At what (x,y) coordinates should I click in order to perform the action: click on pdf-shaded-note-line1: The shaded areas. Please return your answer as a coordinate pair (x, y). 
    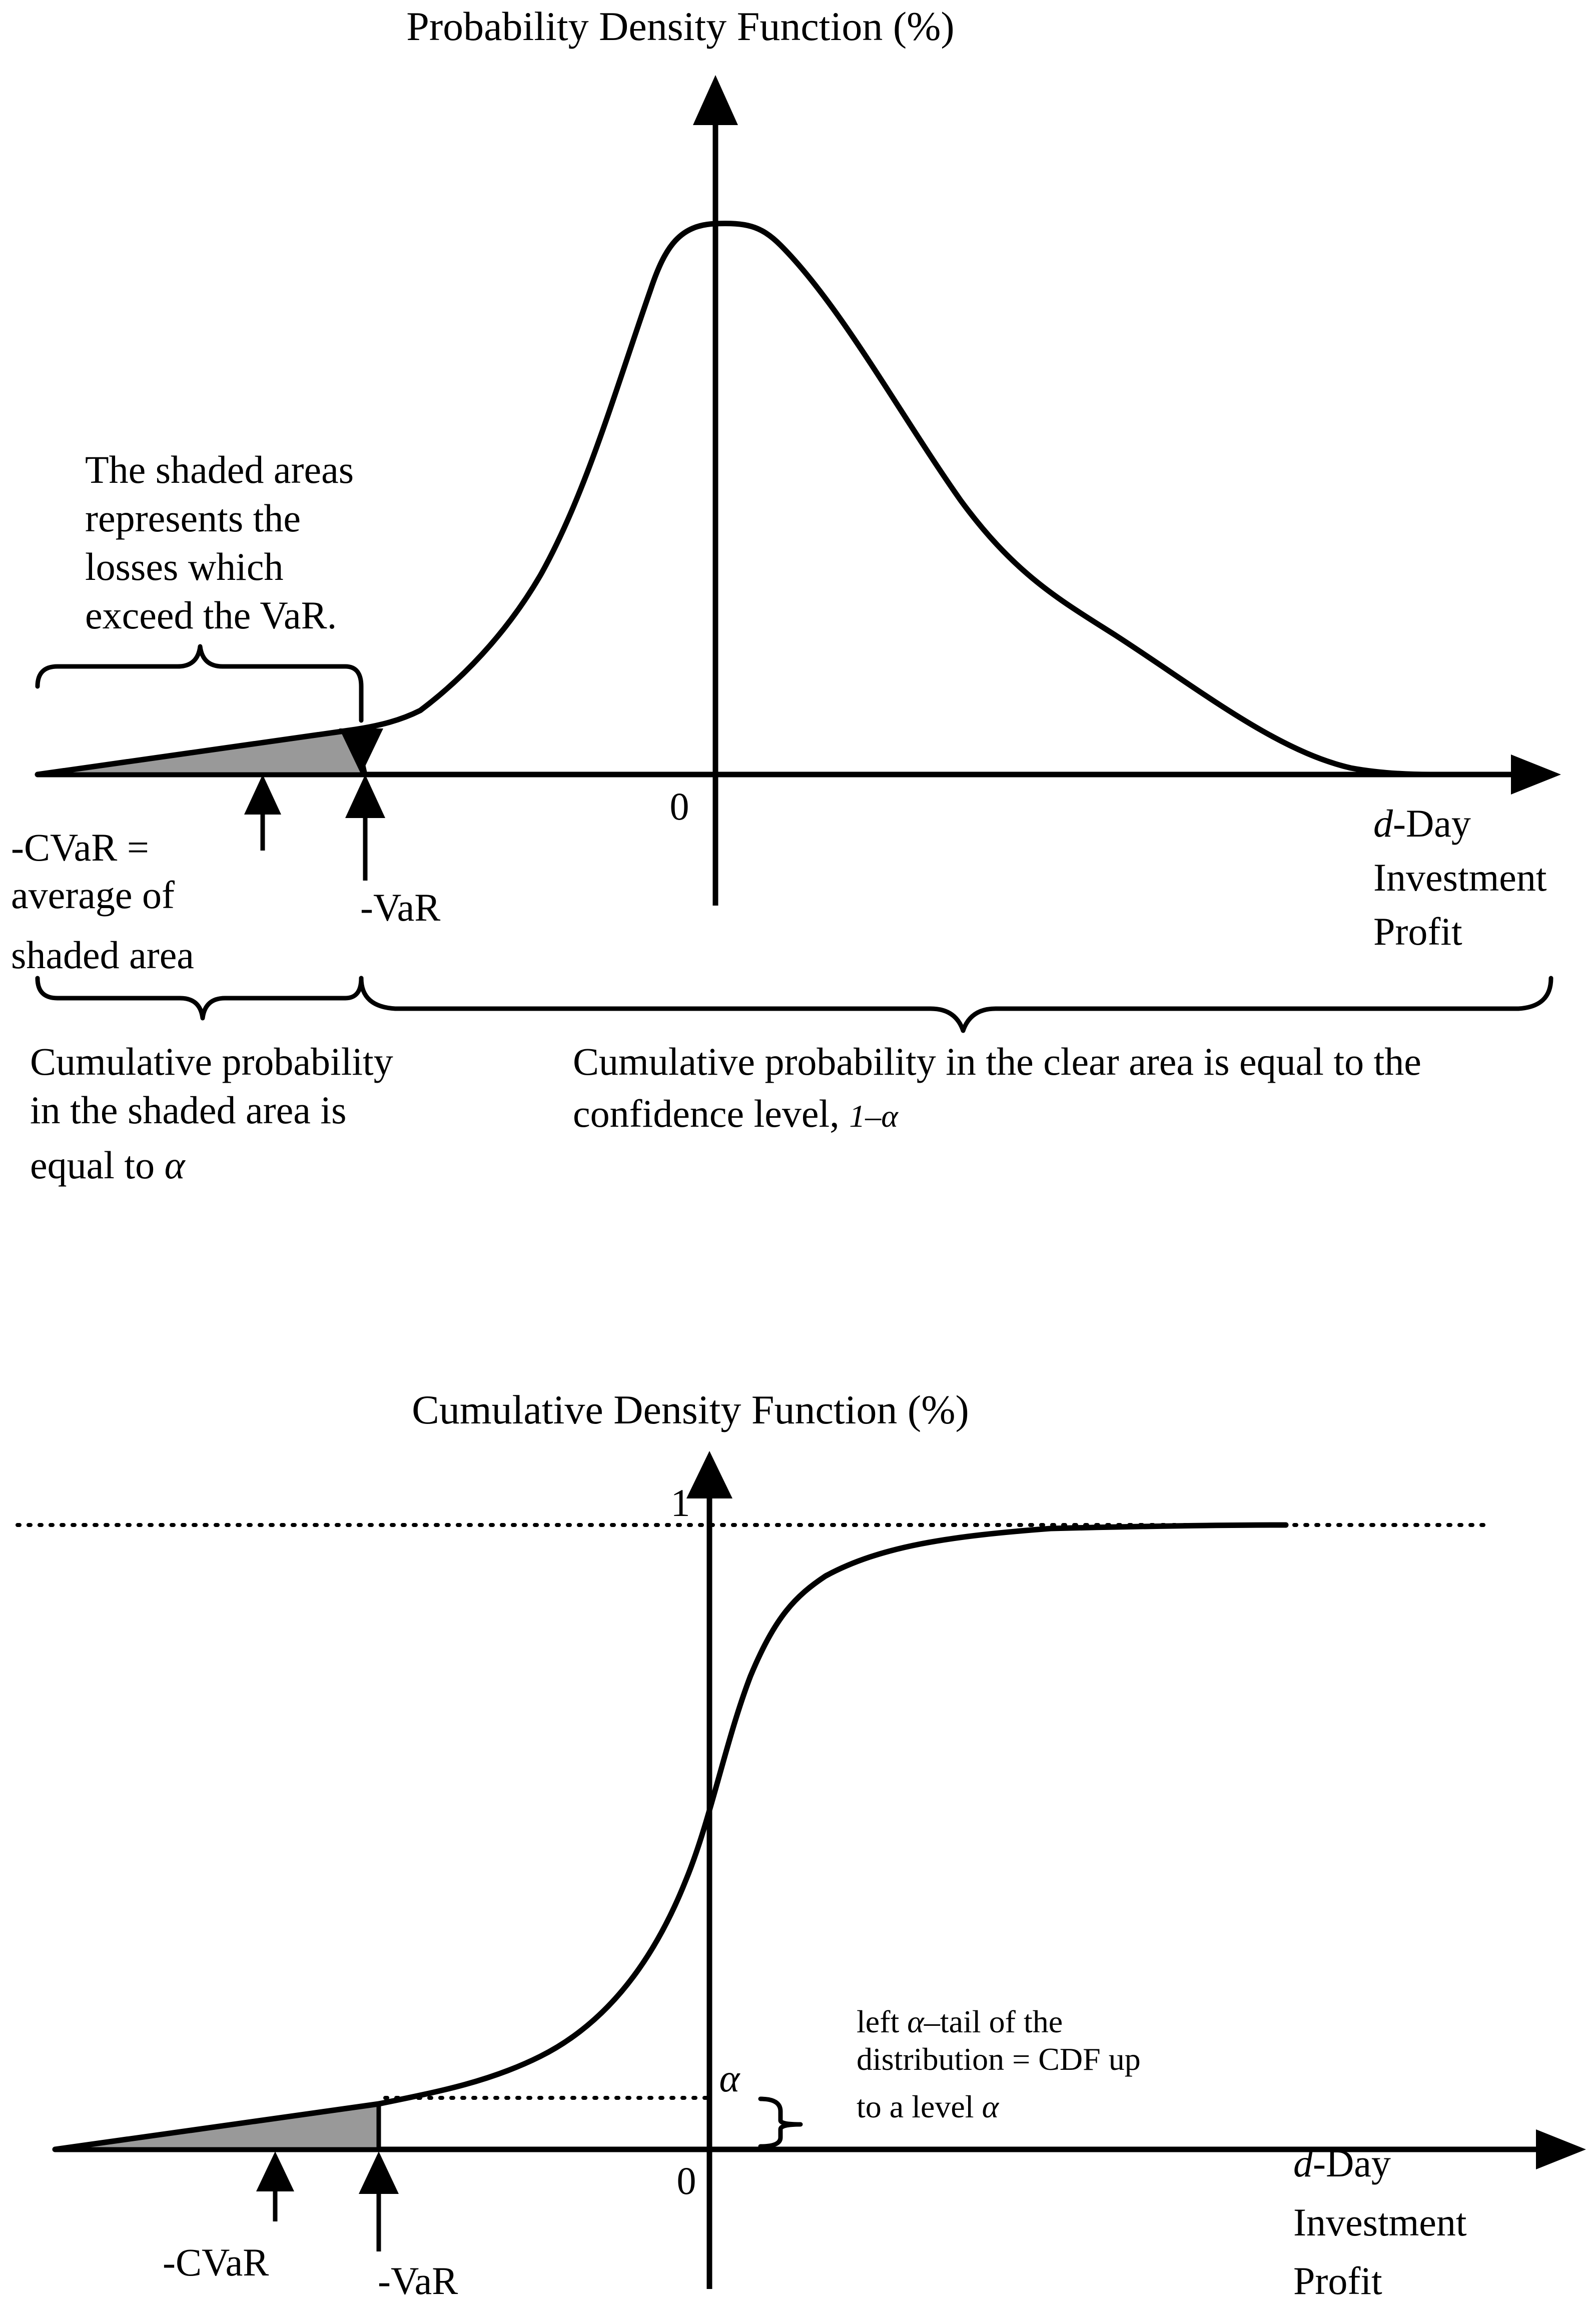
    Looking at the image, I should click on (219, 469).